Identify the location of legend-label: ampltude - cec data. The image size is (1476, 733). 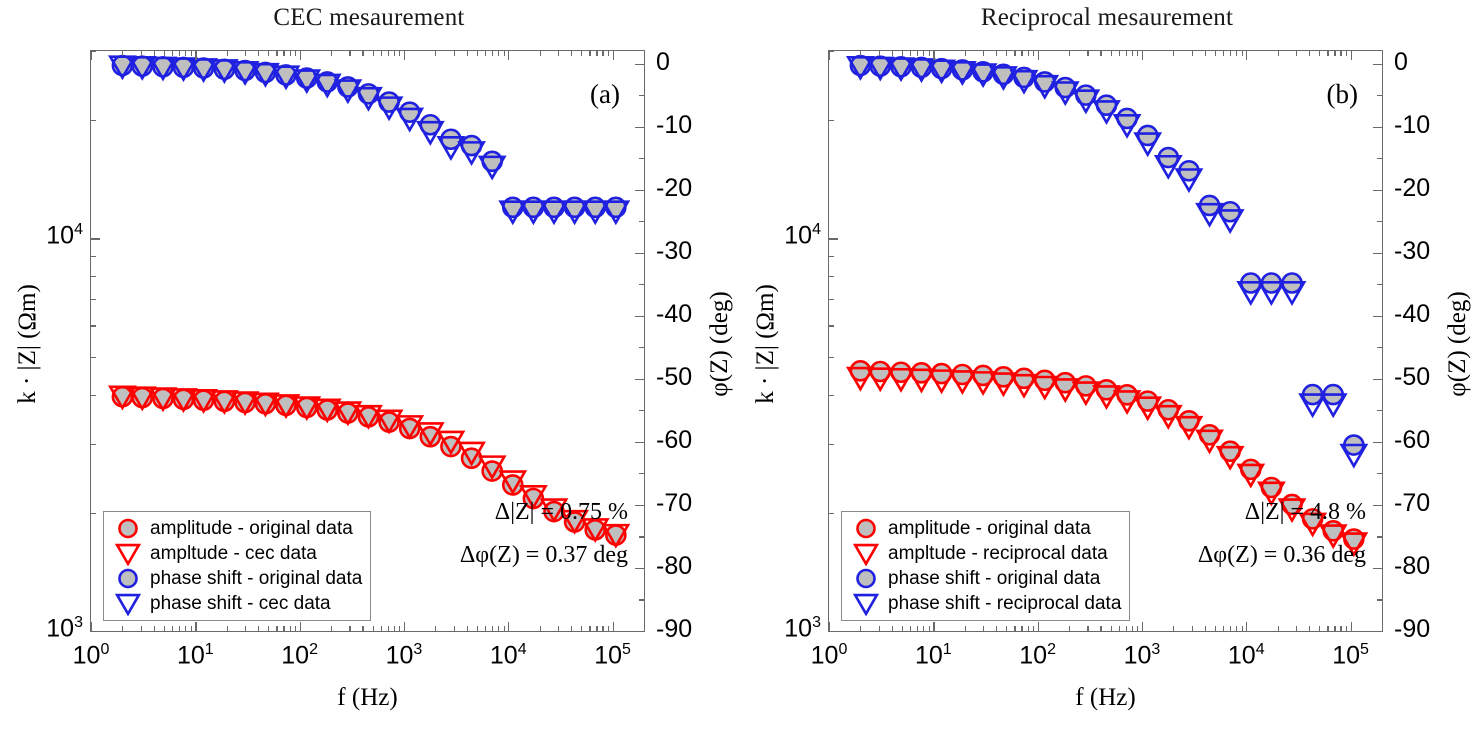
(233, 553).